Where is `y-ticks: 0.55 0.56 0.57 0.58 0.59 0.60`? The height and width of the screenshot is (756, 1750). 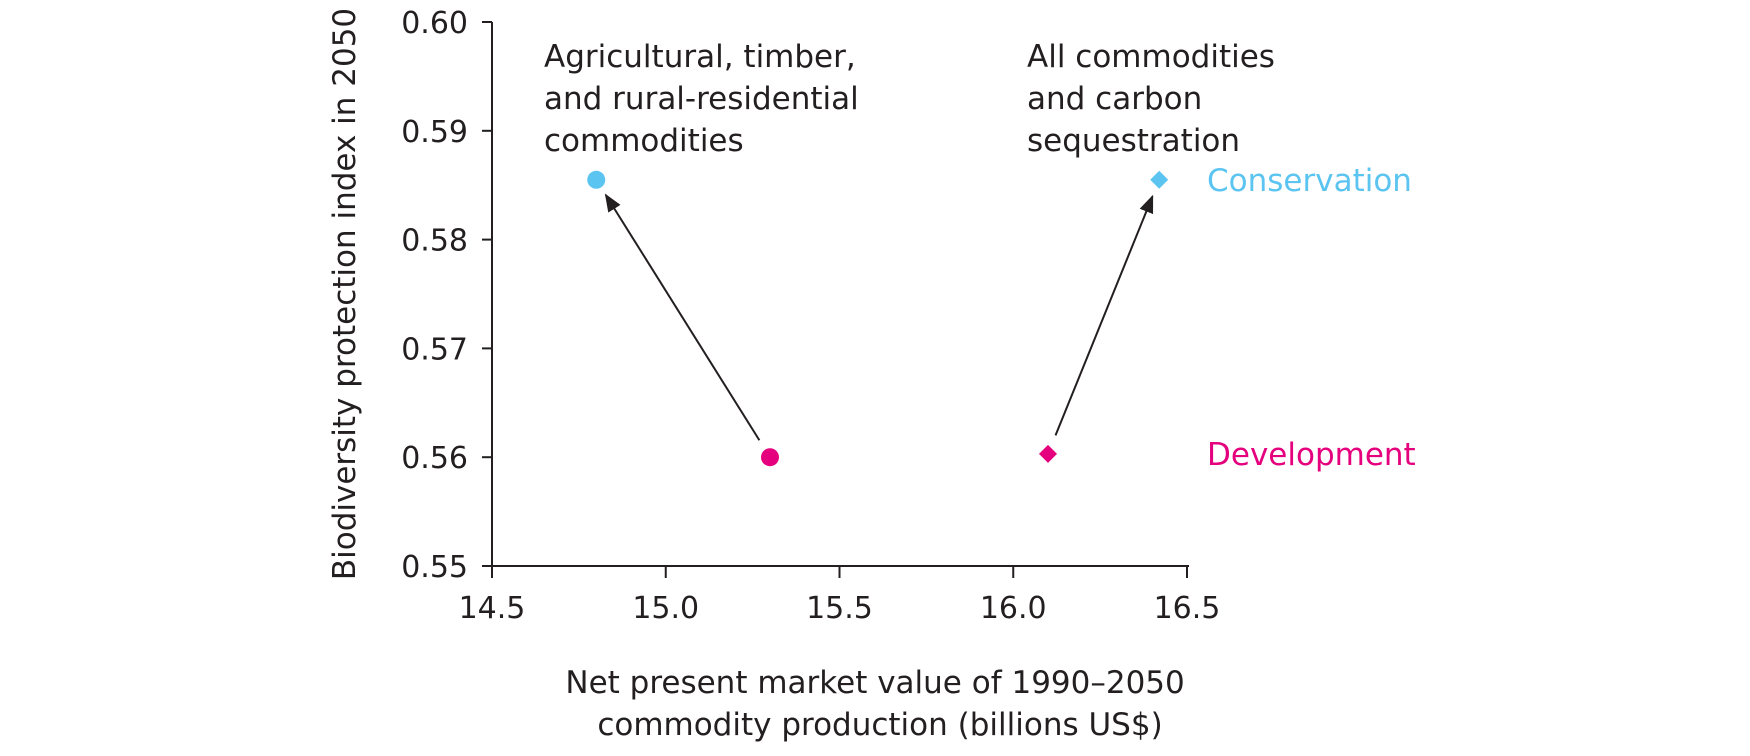
y-ticks: 0.55 0.56 0.57 0.58 0.59 0.60 is located at coordinates (446, 295).